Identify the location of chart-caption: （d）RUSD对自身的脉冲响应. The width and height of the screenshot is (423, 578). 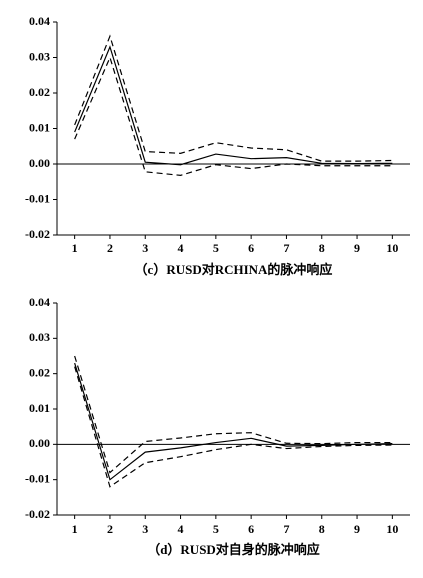
(233, 549).